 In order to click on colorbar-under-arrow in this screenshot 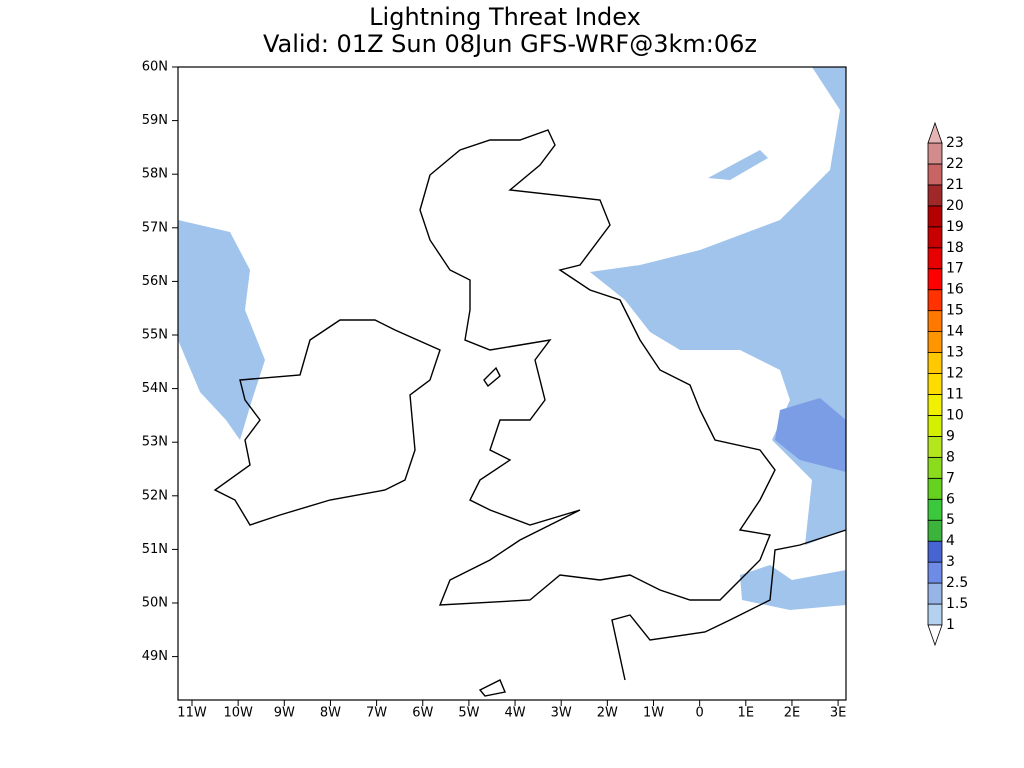, I will do `click(935, 635)`.